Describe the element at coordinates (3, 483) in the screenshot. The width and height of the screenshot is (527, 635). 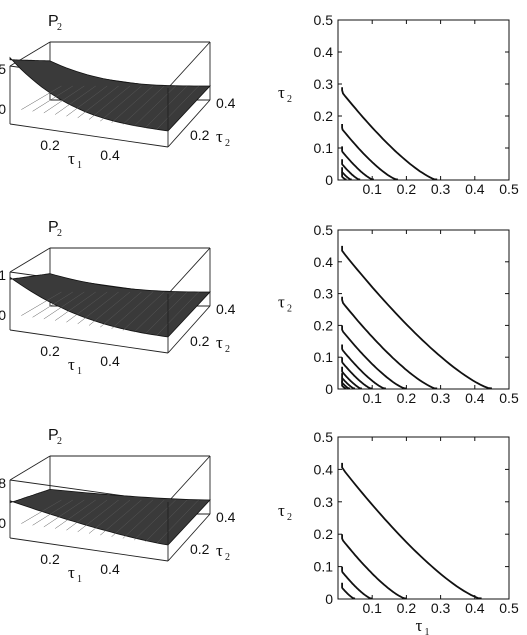
I see `z-tick-label: 0.8` at that location.